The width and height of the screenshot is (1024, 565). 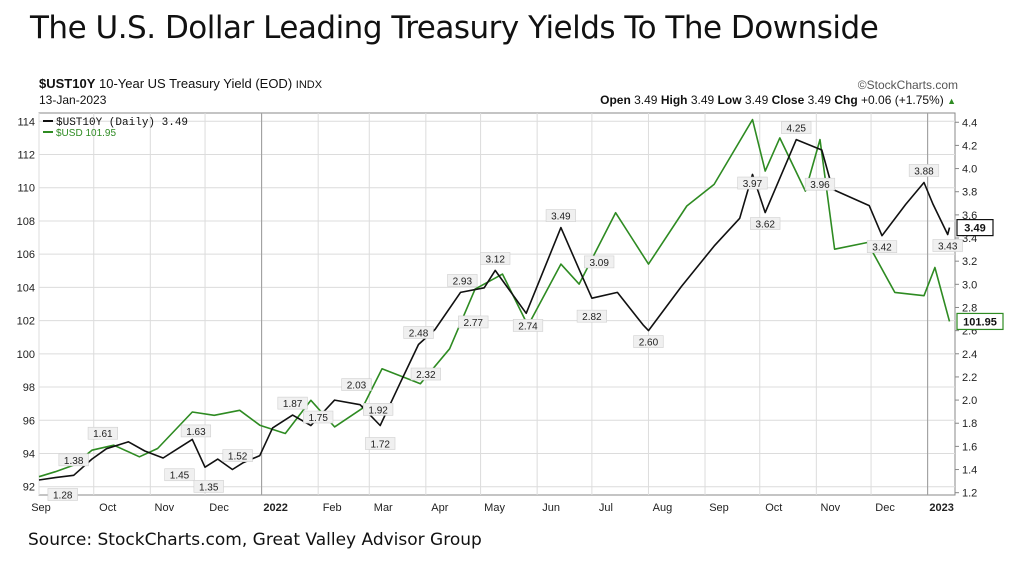 I want to click on y-tick-label-left: 112, so click(x=26, y=156).